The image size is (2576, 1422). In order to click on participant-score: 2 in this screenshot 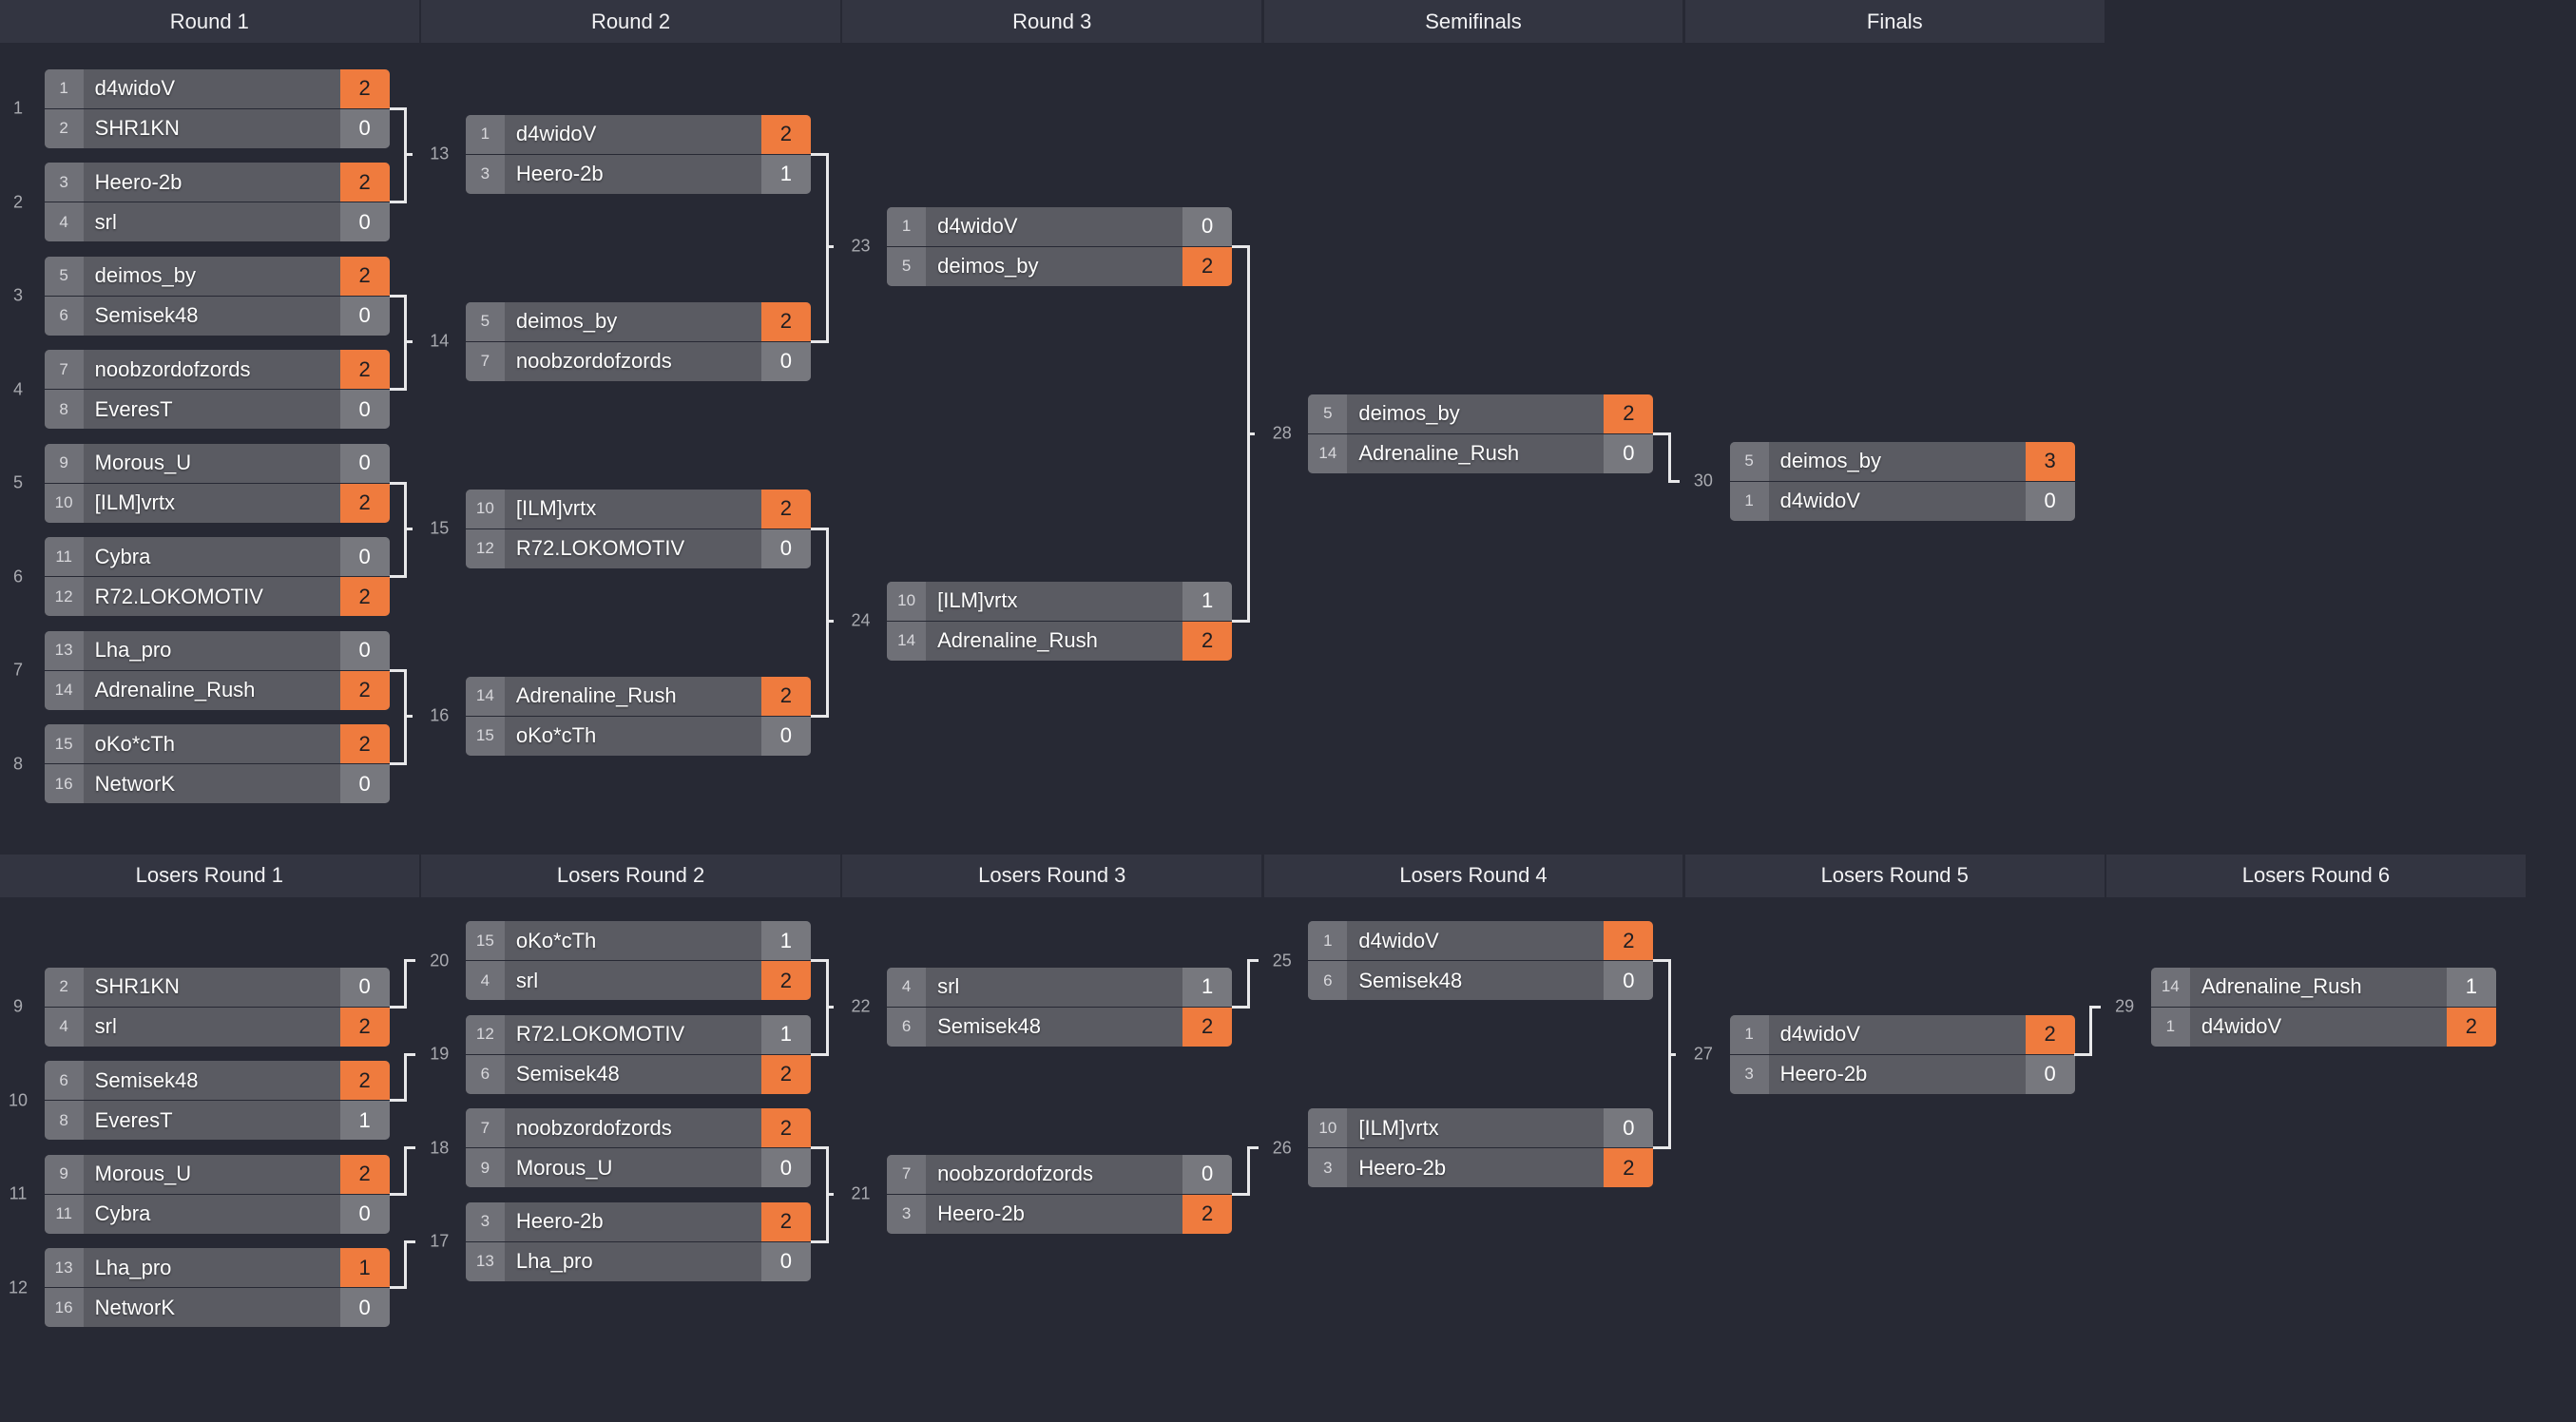, I will do `click(786, 321)`.